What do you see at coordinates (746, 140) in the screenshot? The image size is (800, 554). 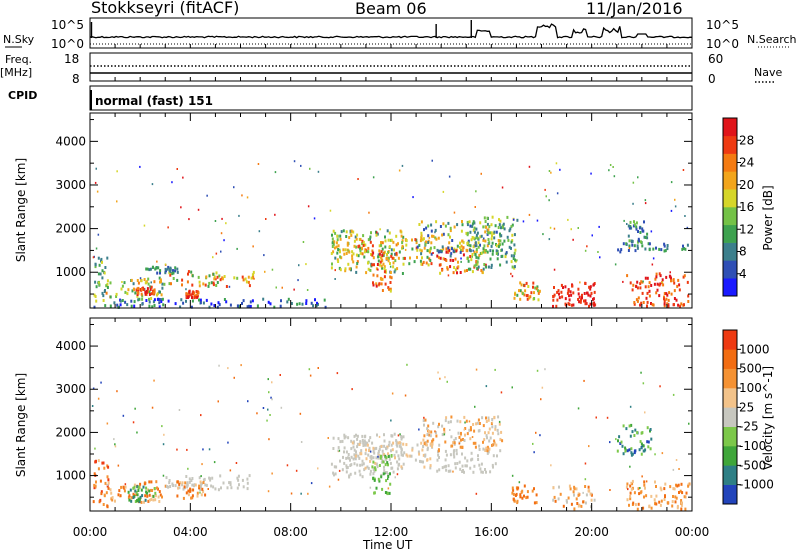 I see `colorbar-tick-label: 28` at bounding box center [746, 140].